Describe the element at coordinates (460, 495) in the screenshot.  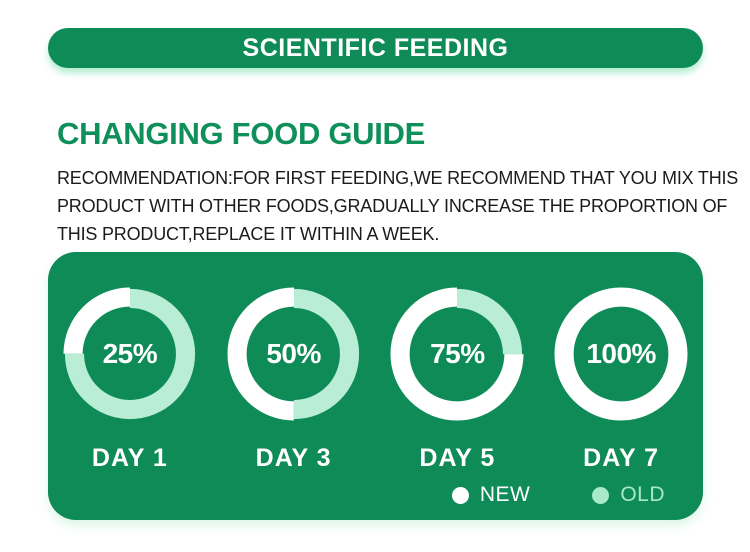
I see `legend-new-dot` at that location.